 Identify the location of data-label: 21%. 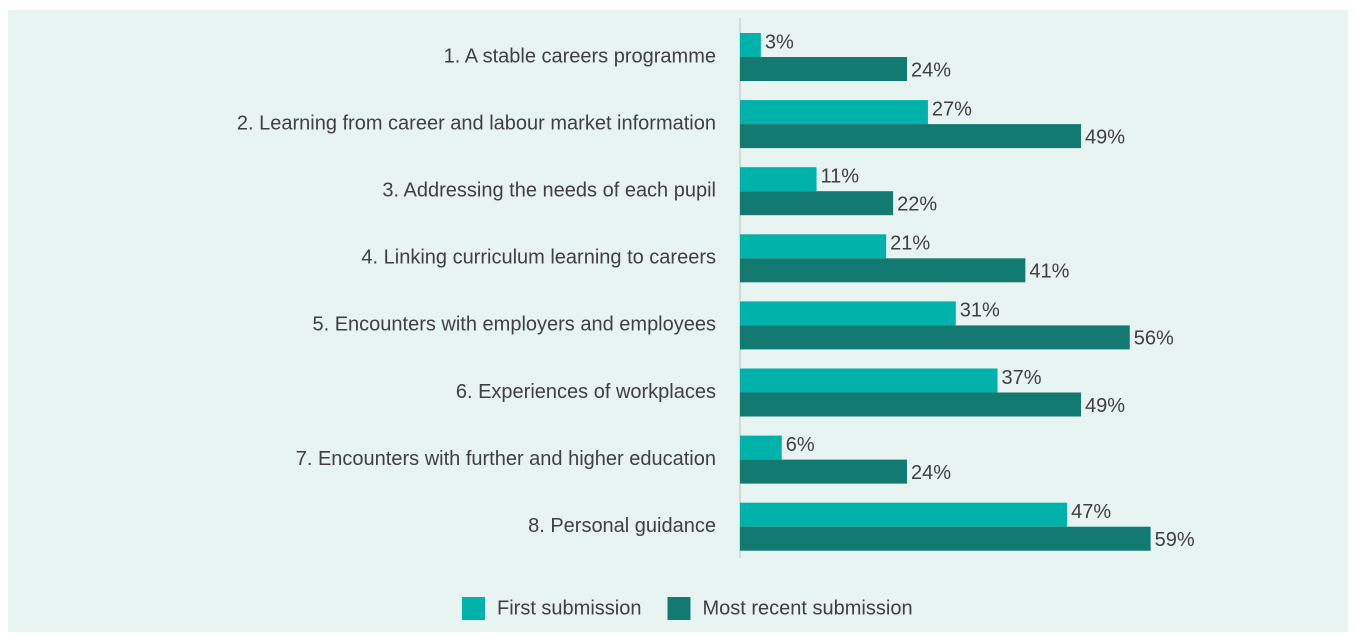
(910, 244).